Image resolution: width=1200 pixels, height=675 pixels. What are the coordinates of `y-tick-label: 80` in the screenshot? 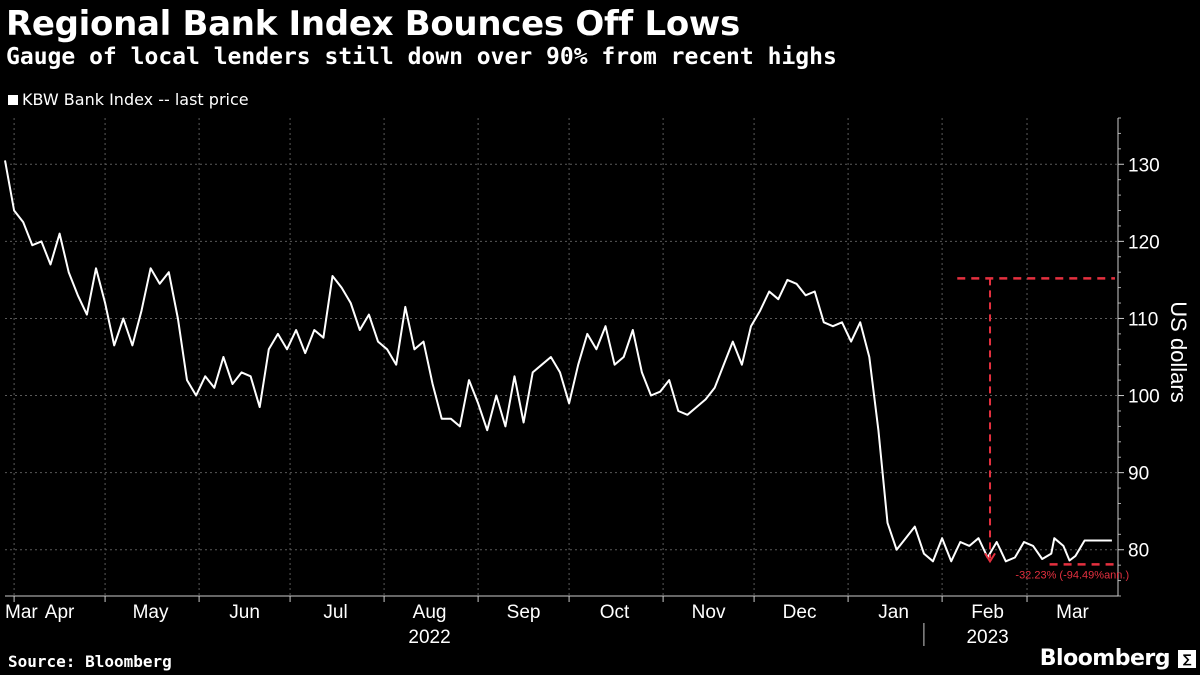 It's located at (1138, 551).